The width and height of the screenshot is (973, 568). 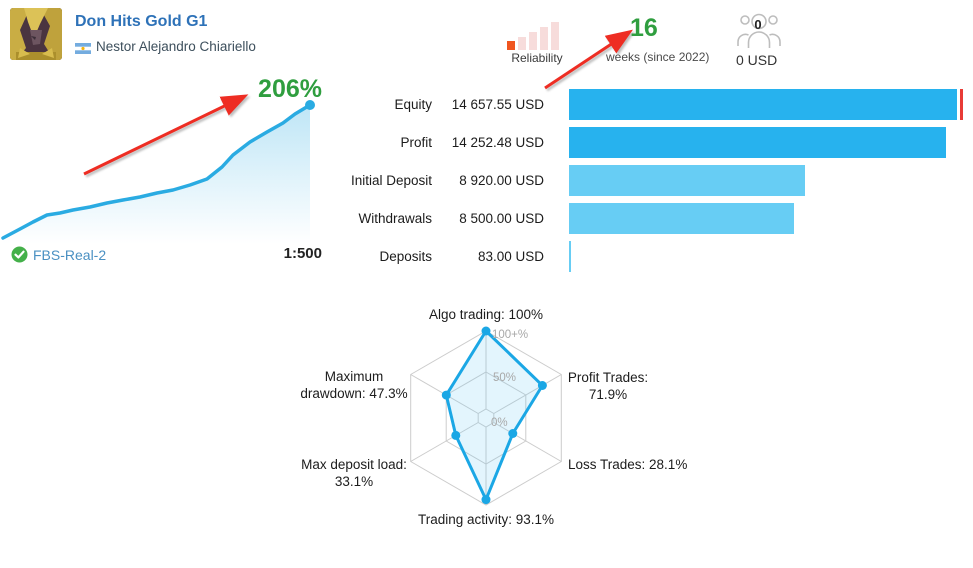 I want to click on balance-row-label: Equity, so click(x=413, y=104).